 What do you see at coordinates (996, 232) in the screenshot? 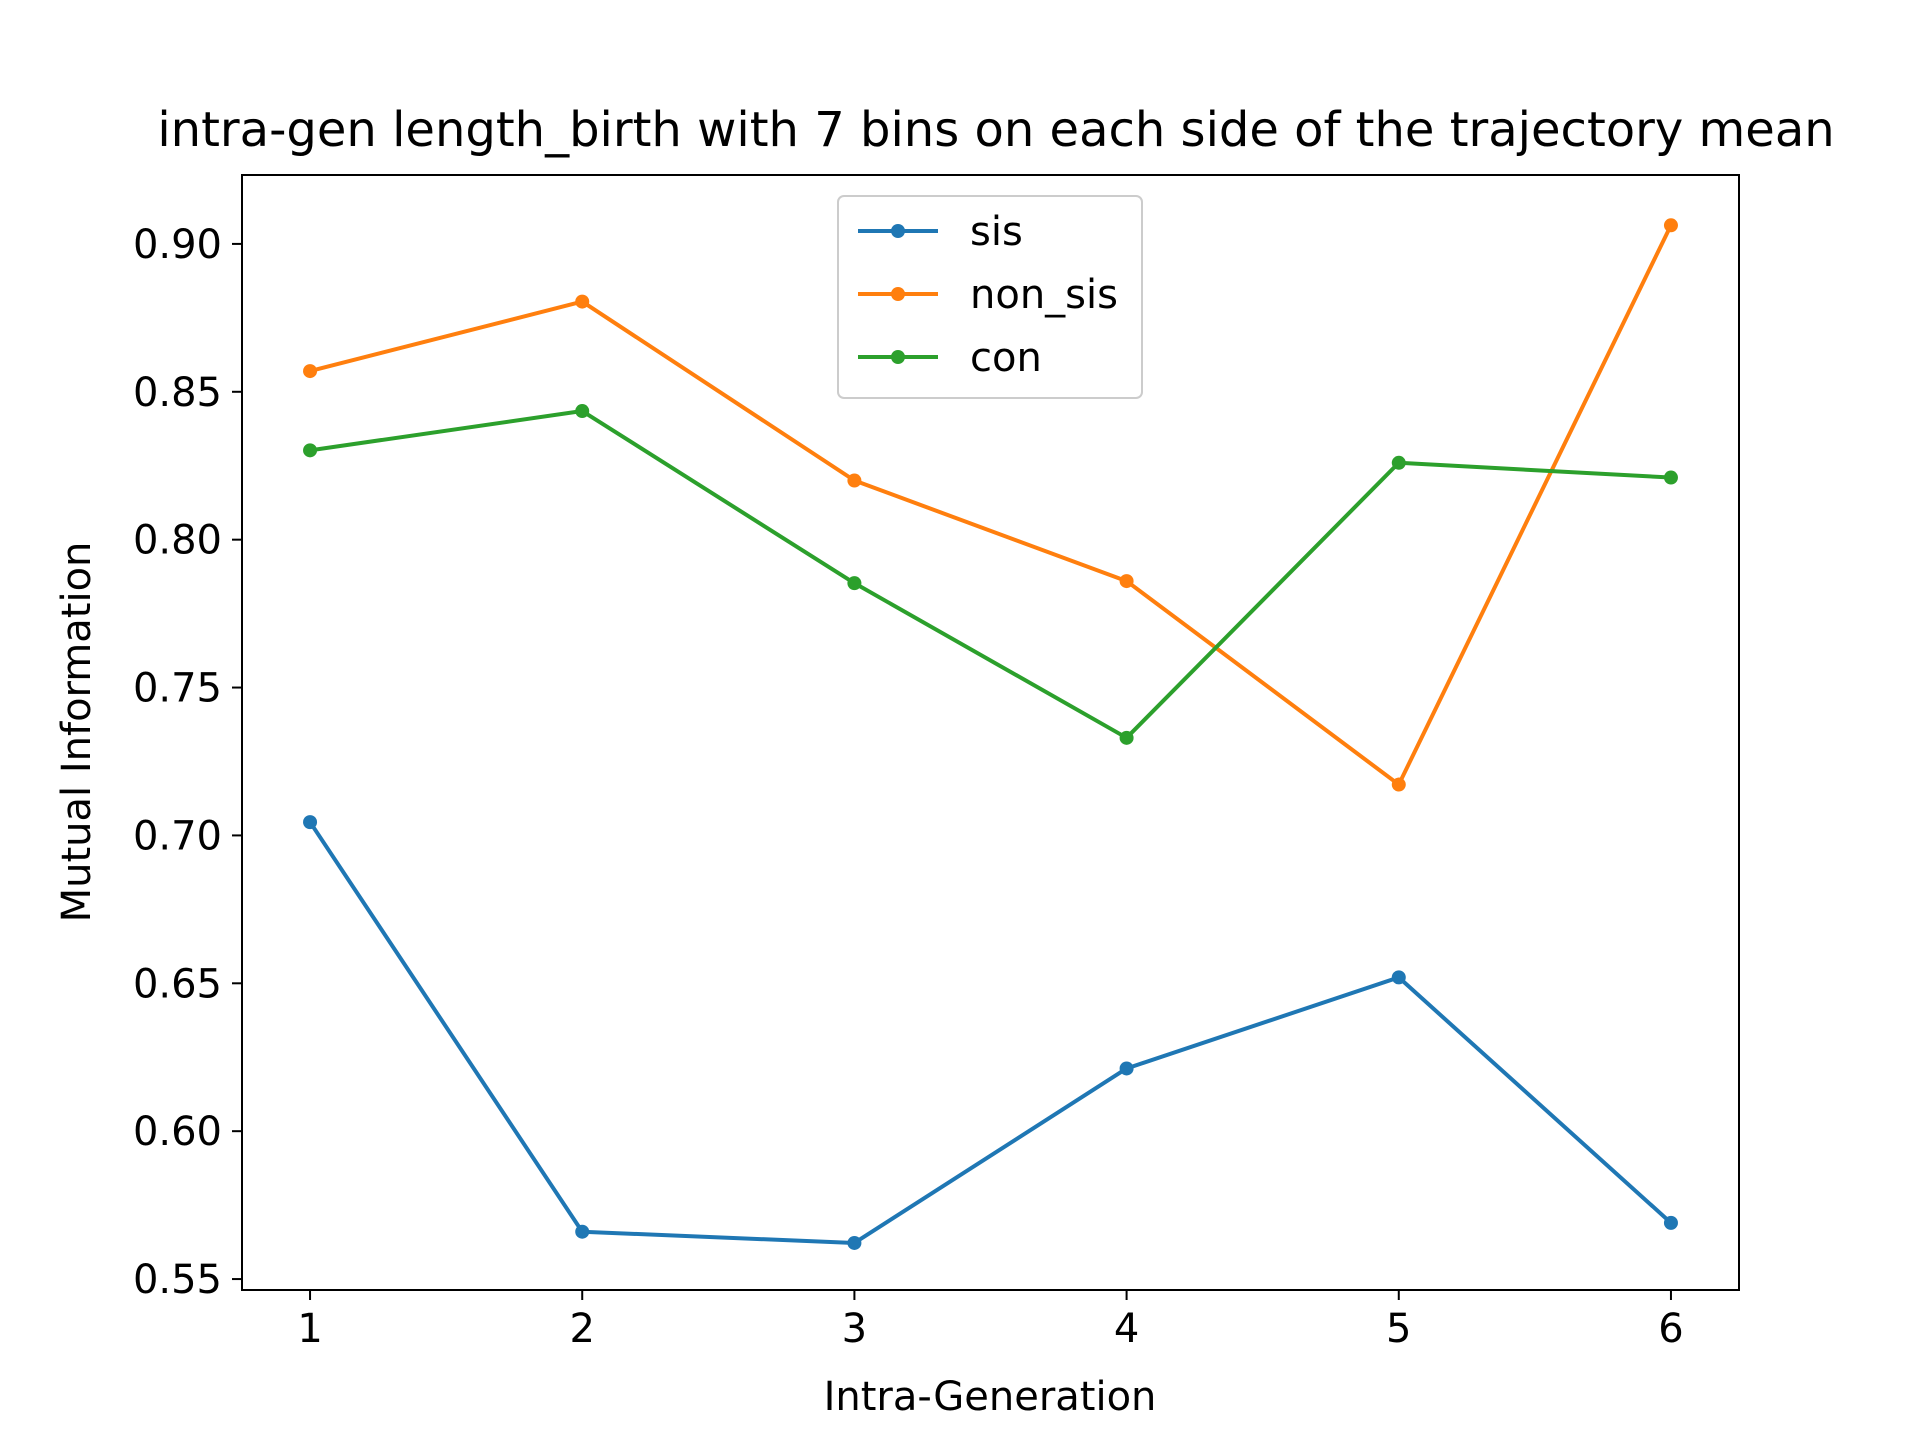
I see `legend-label: sis` at bounding box center [996, 232].